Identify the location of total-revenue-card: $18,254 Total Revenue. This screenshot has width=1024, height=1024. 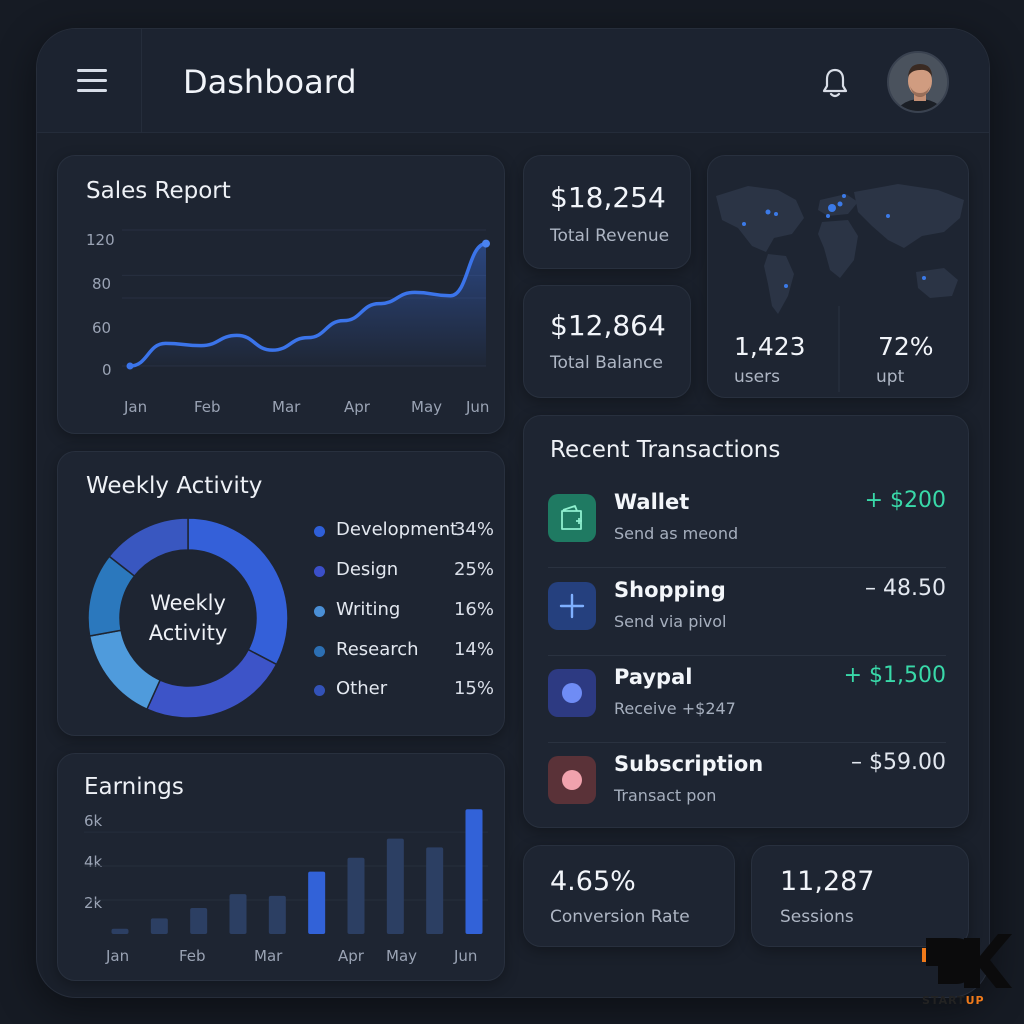
(607, 212).